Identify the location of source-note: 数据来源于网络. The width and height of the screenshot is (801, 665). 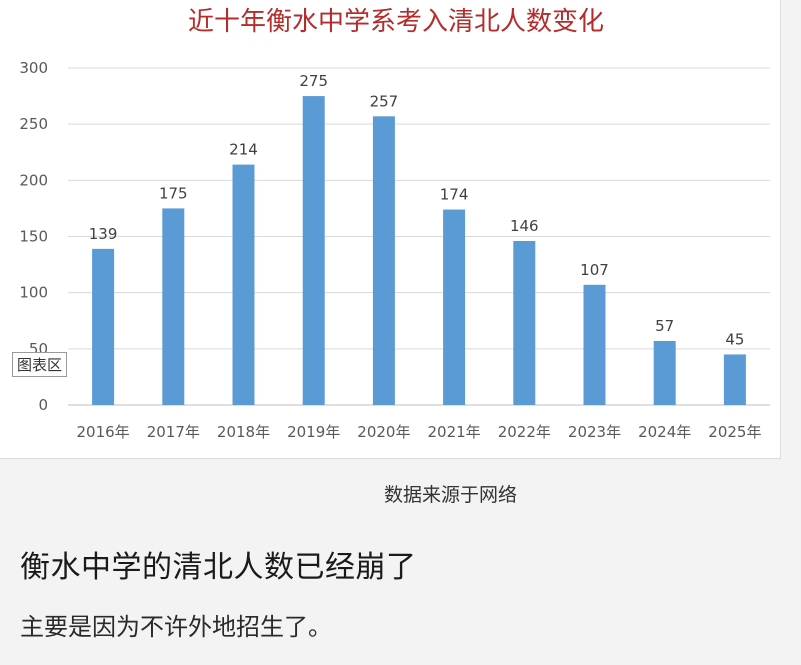
(451, 495).